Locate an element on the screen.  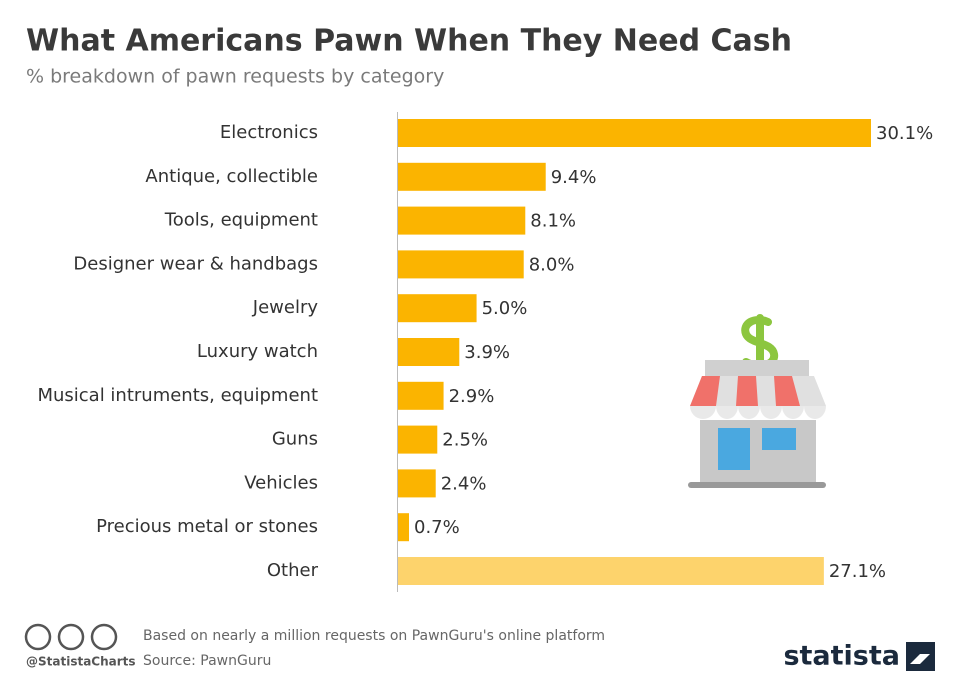
brand-logo: statista is located at coordinates (841, 656).